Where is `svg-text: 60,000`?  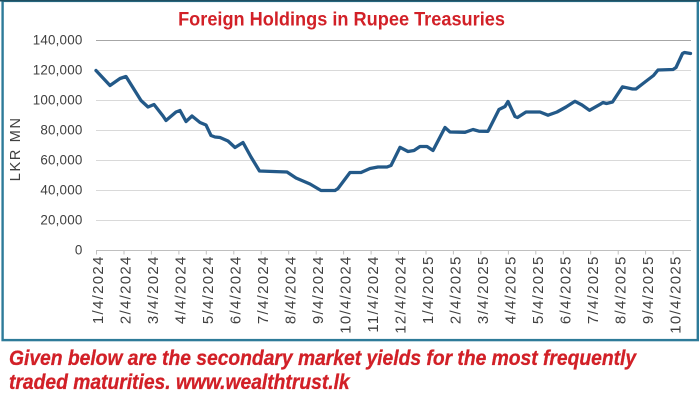
svg-text: 60,000 is located at coordinates (61, 159).